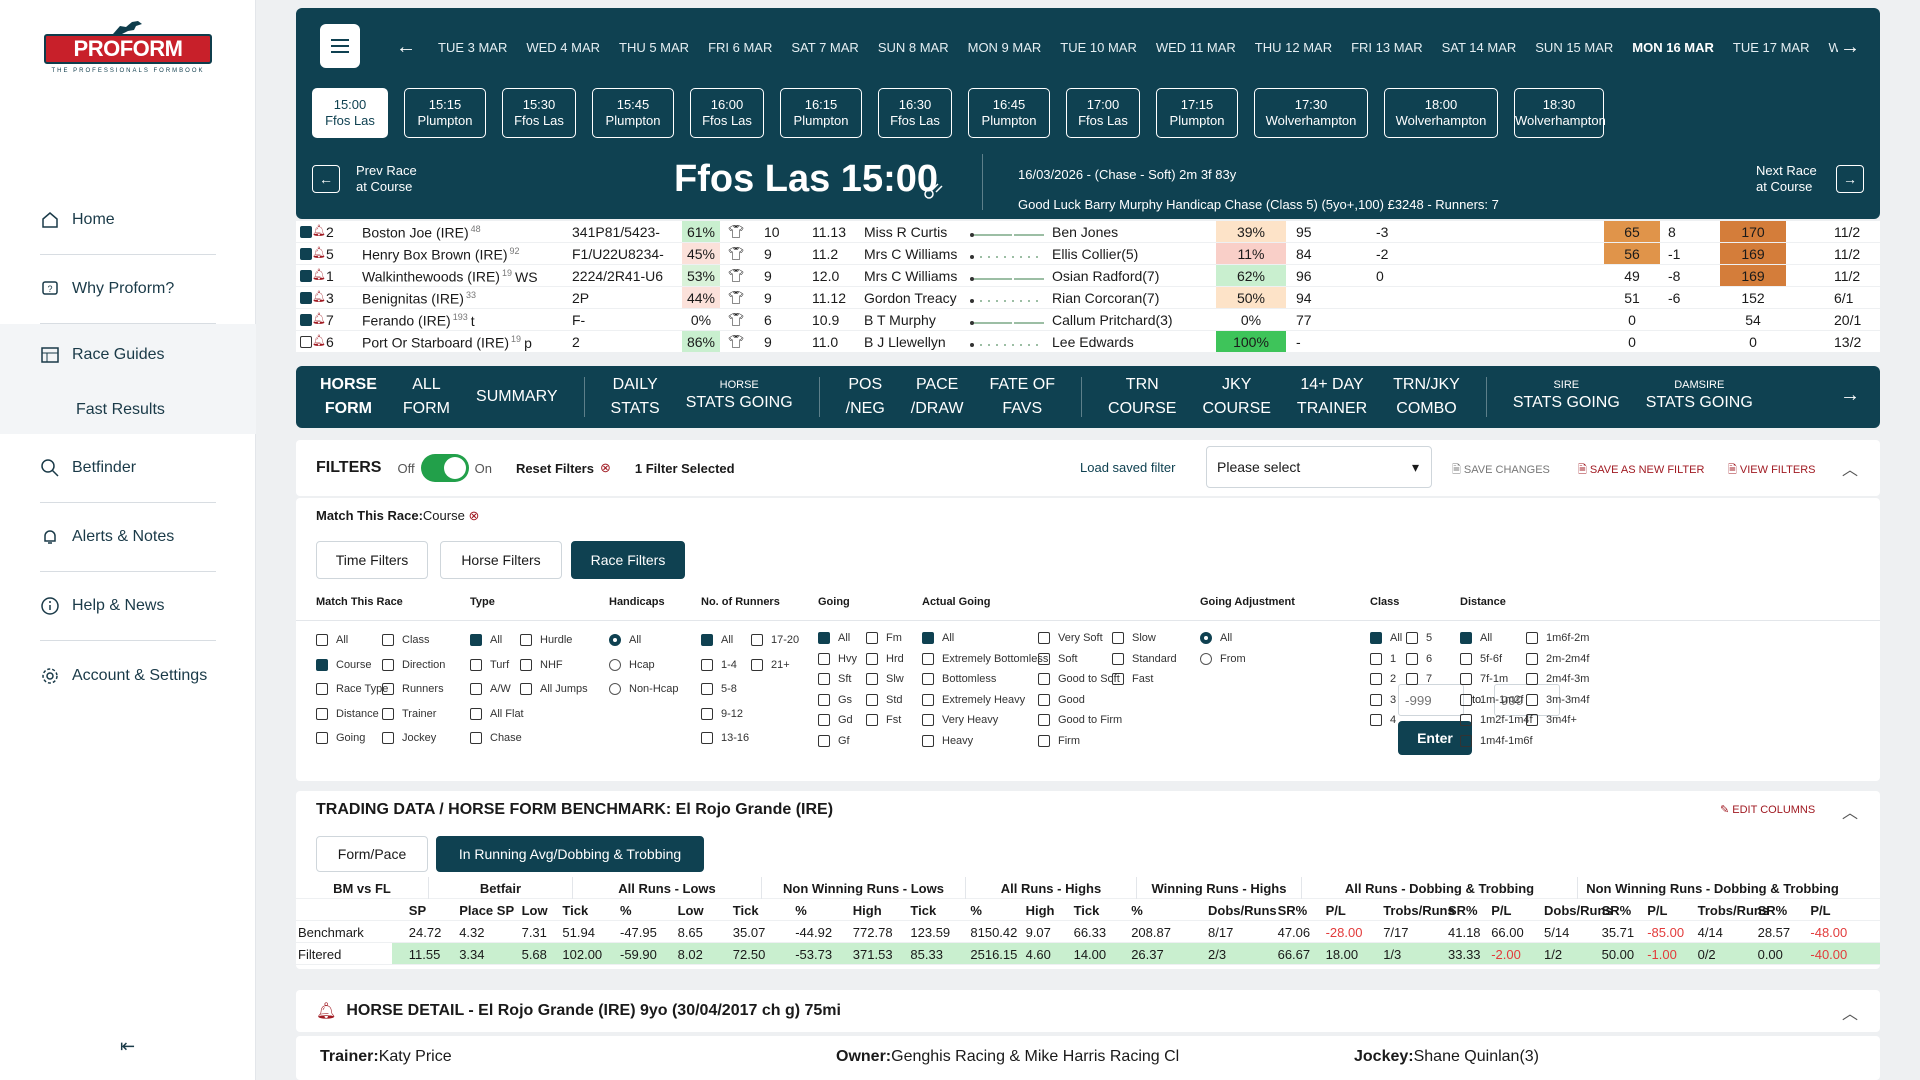  I want to click on race-tab: 15:45 Plumpton, so click(633, 113).